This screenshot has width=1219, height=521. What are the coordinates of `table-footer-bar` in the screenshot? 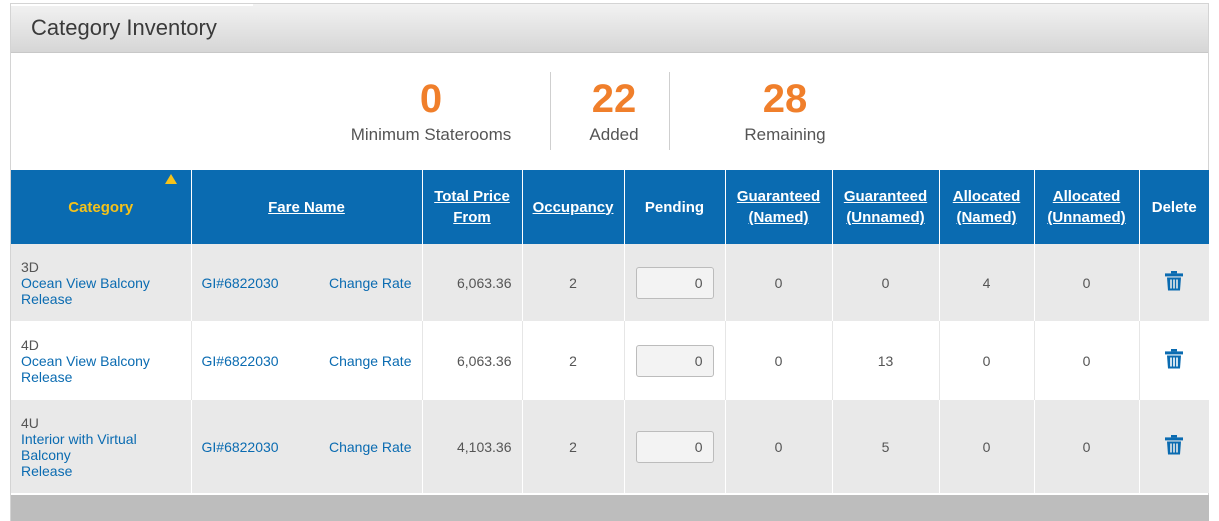 It's located at (610, 508).